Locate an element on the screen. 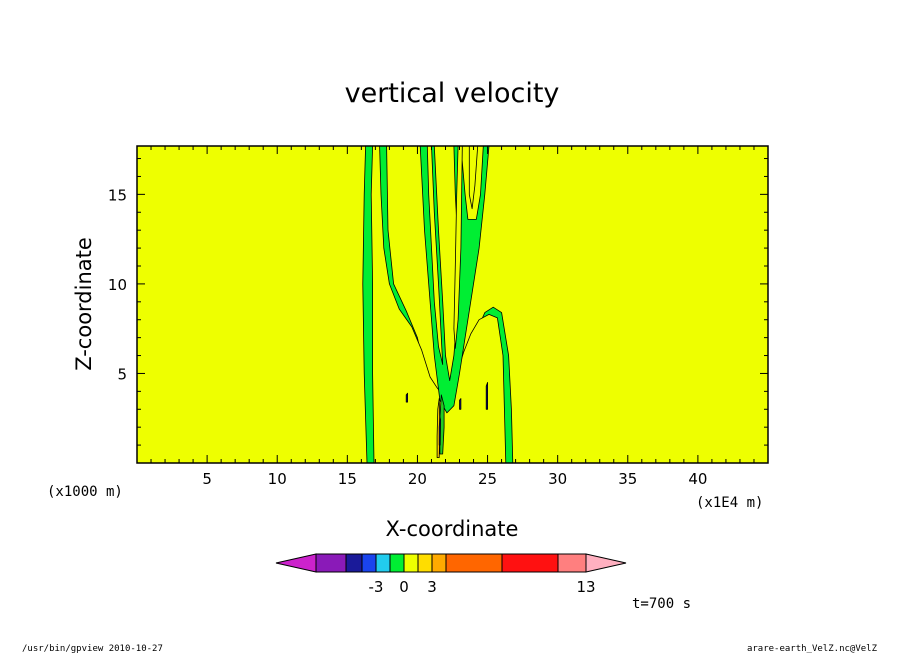 The width and height of the screenshot is (904, 654). colorbar is located at coordinates (451, 563).